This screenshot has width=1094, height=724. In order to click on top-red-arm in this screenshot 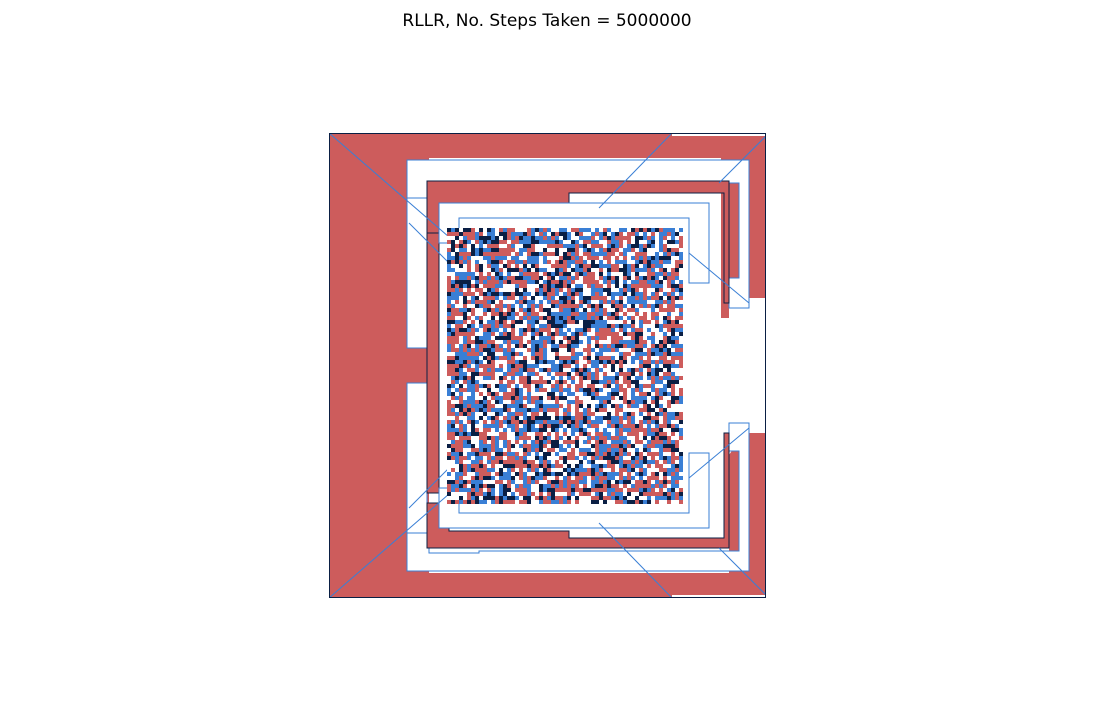, I will do `click(547, 225)`.